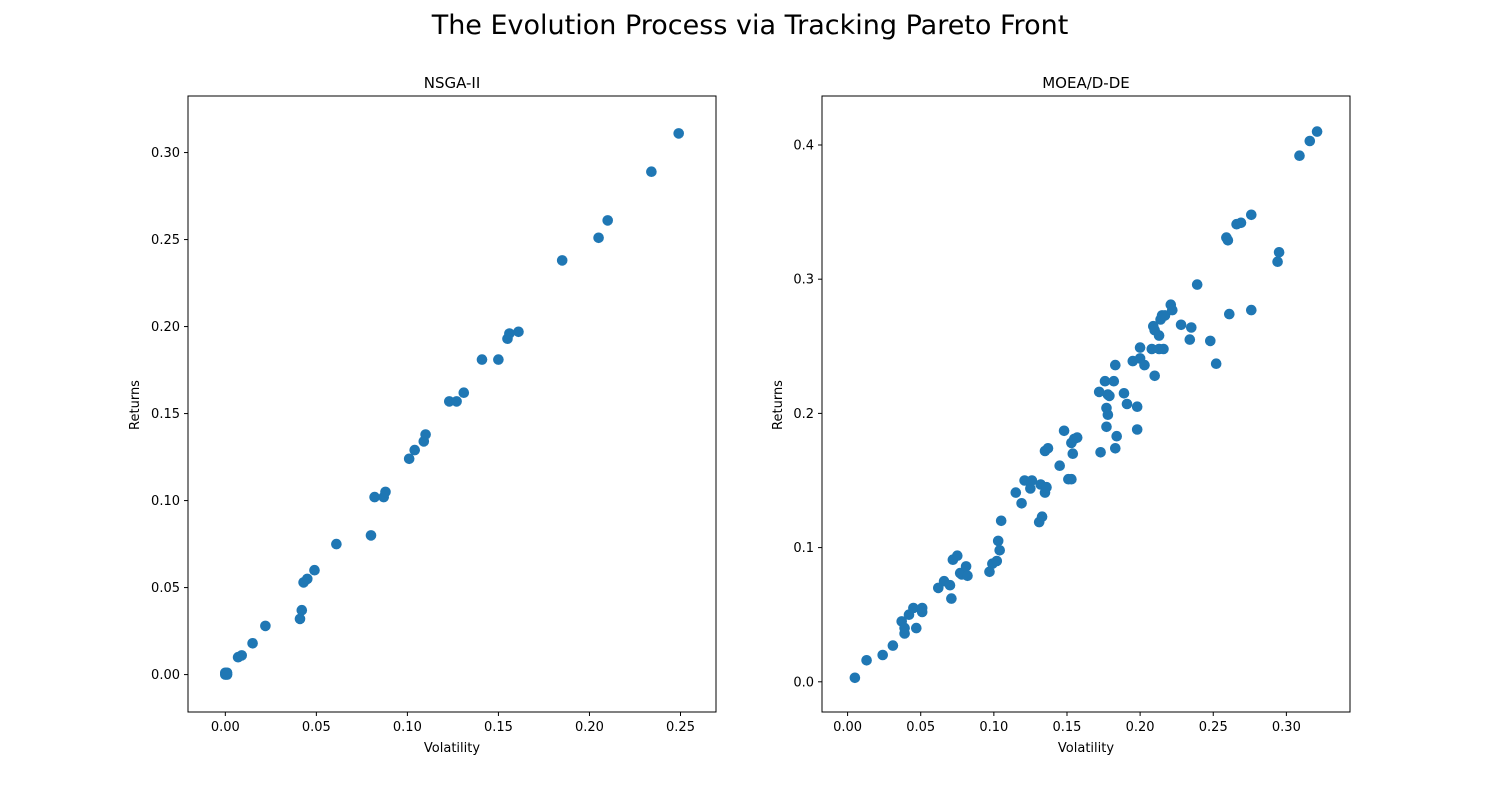 The image size is (1500, 800). Describe the element at coordinates (920, 727) in the screenshot. I see `moead-de-x-tick-label: 0.05` at that location.